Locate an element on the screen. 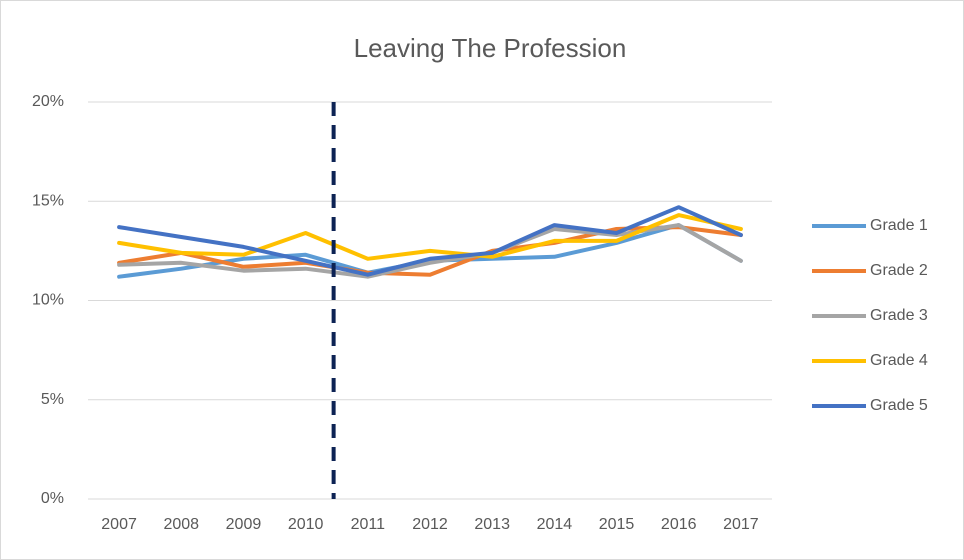  legend-label: Grade 3 is located at coordinates (899, 315).